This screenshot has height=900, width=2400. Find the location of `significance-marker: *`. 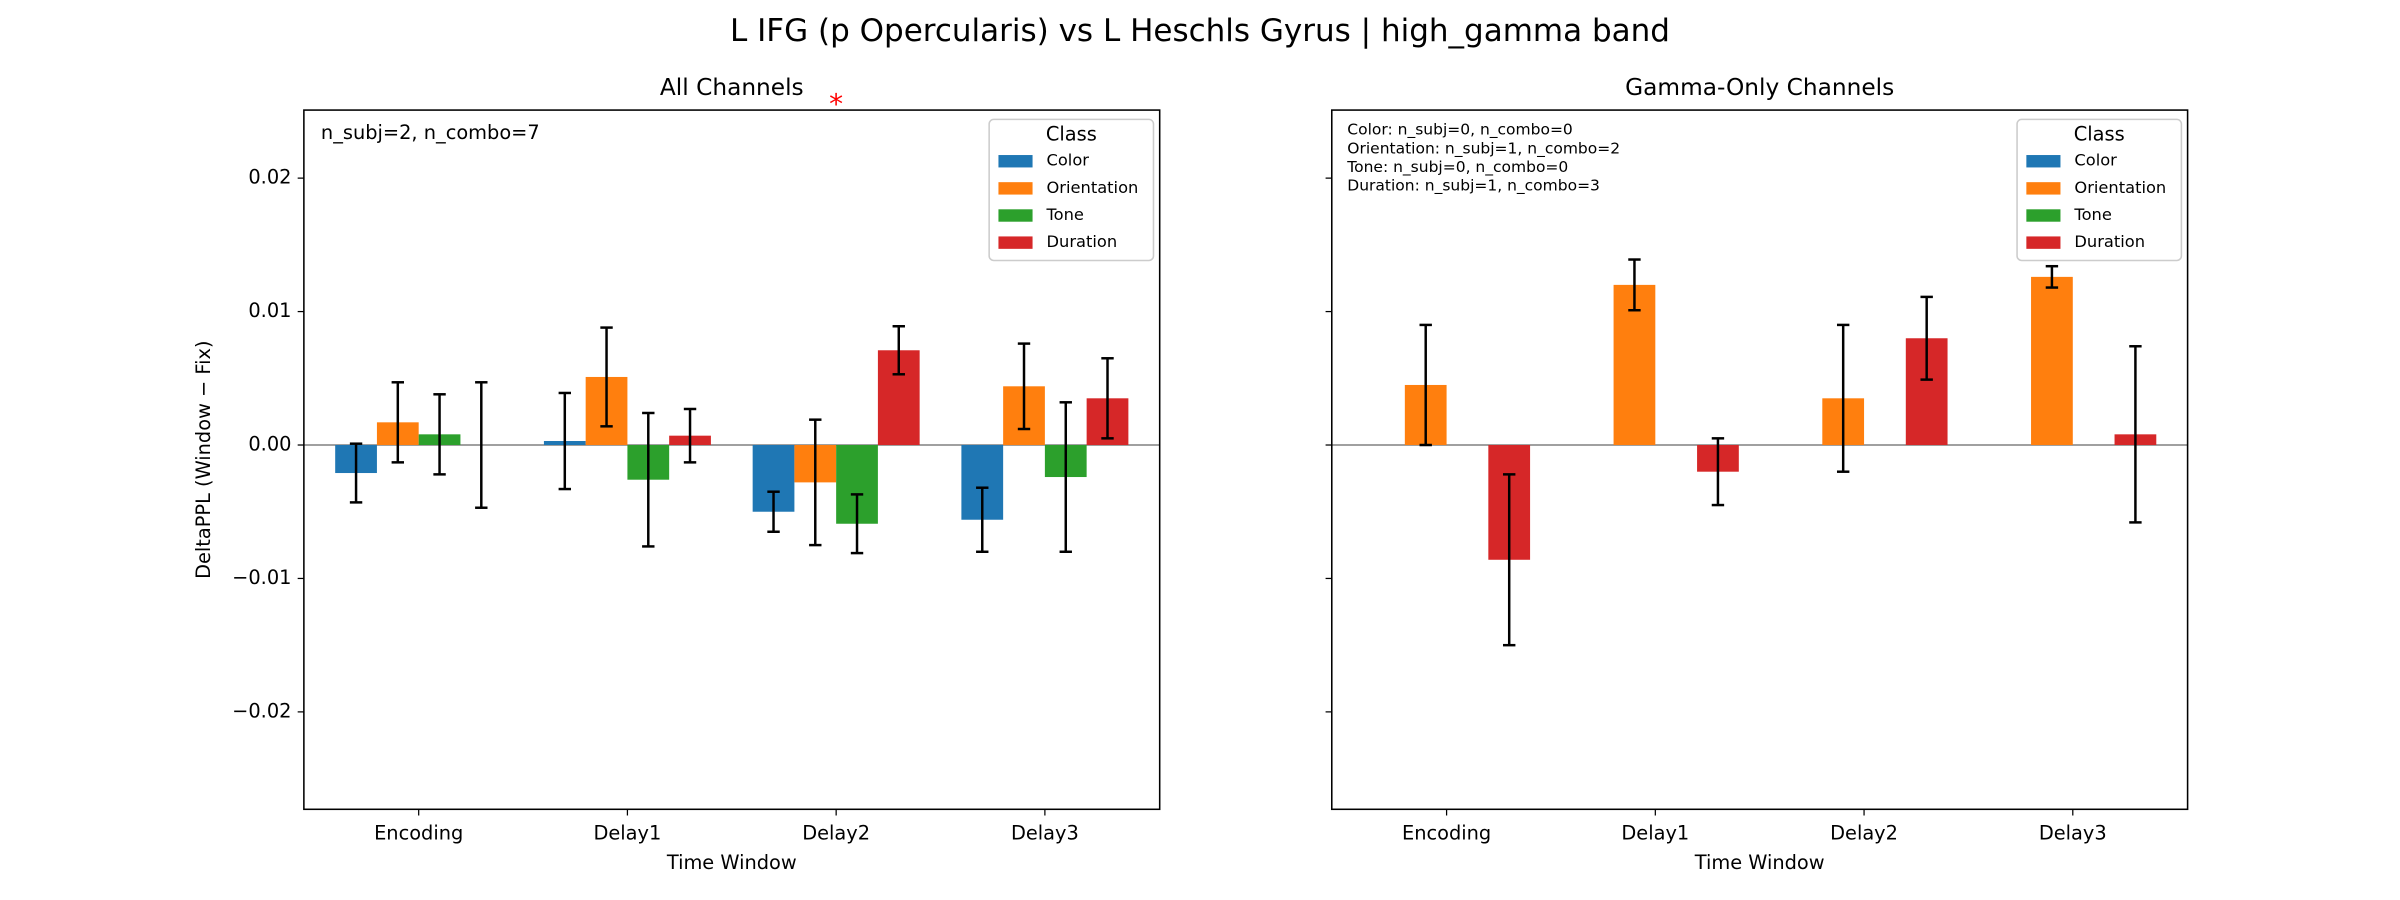

significance-marker: * is located at coordinates (836, 103).